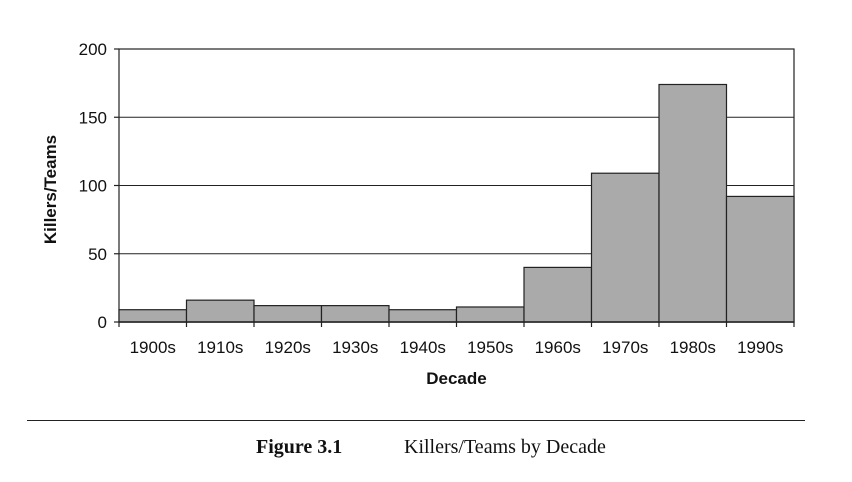 Image resolution: width=852 pixels, height=482 pixels. Describe the element at coordinates (97, 254) in the screenshot. I see `y-tick-label: 50` at that location.